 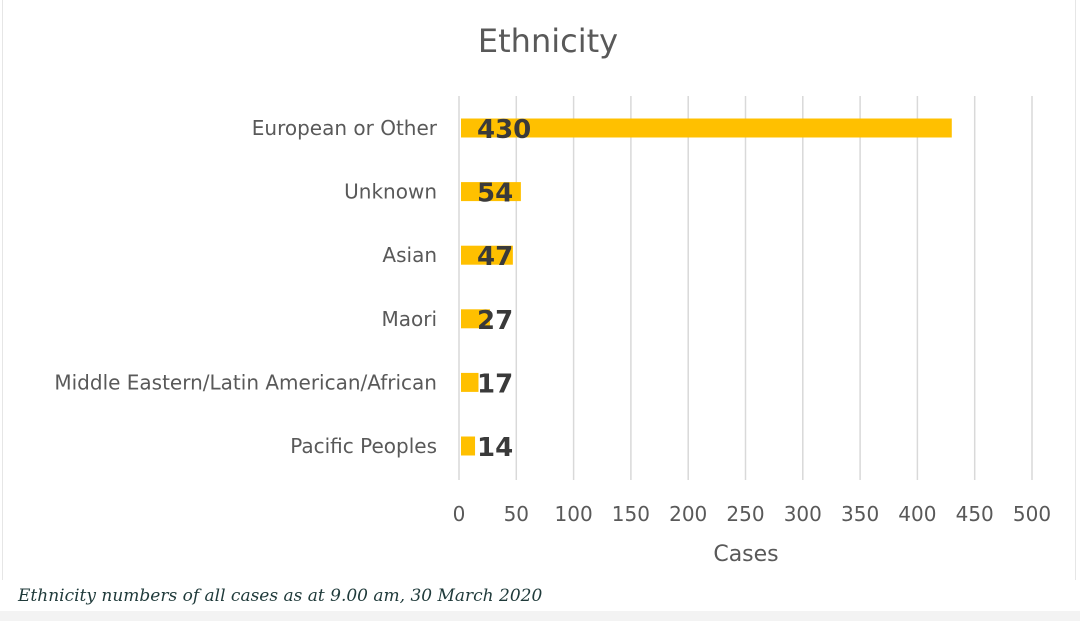 I want to click on x-tick-label-250: 250, so click(x=745, y=514).